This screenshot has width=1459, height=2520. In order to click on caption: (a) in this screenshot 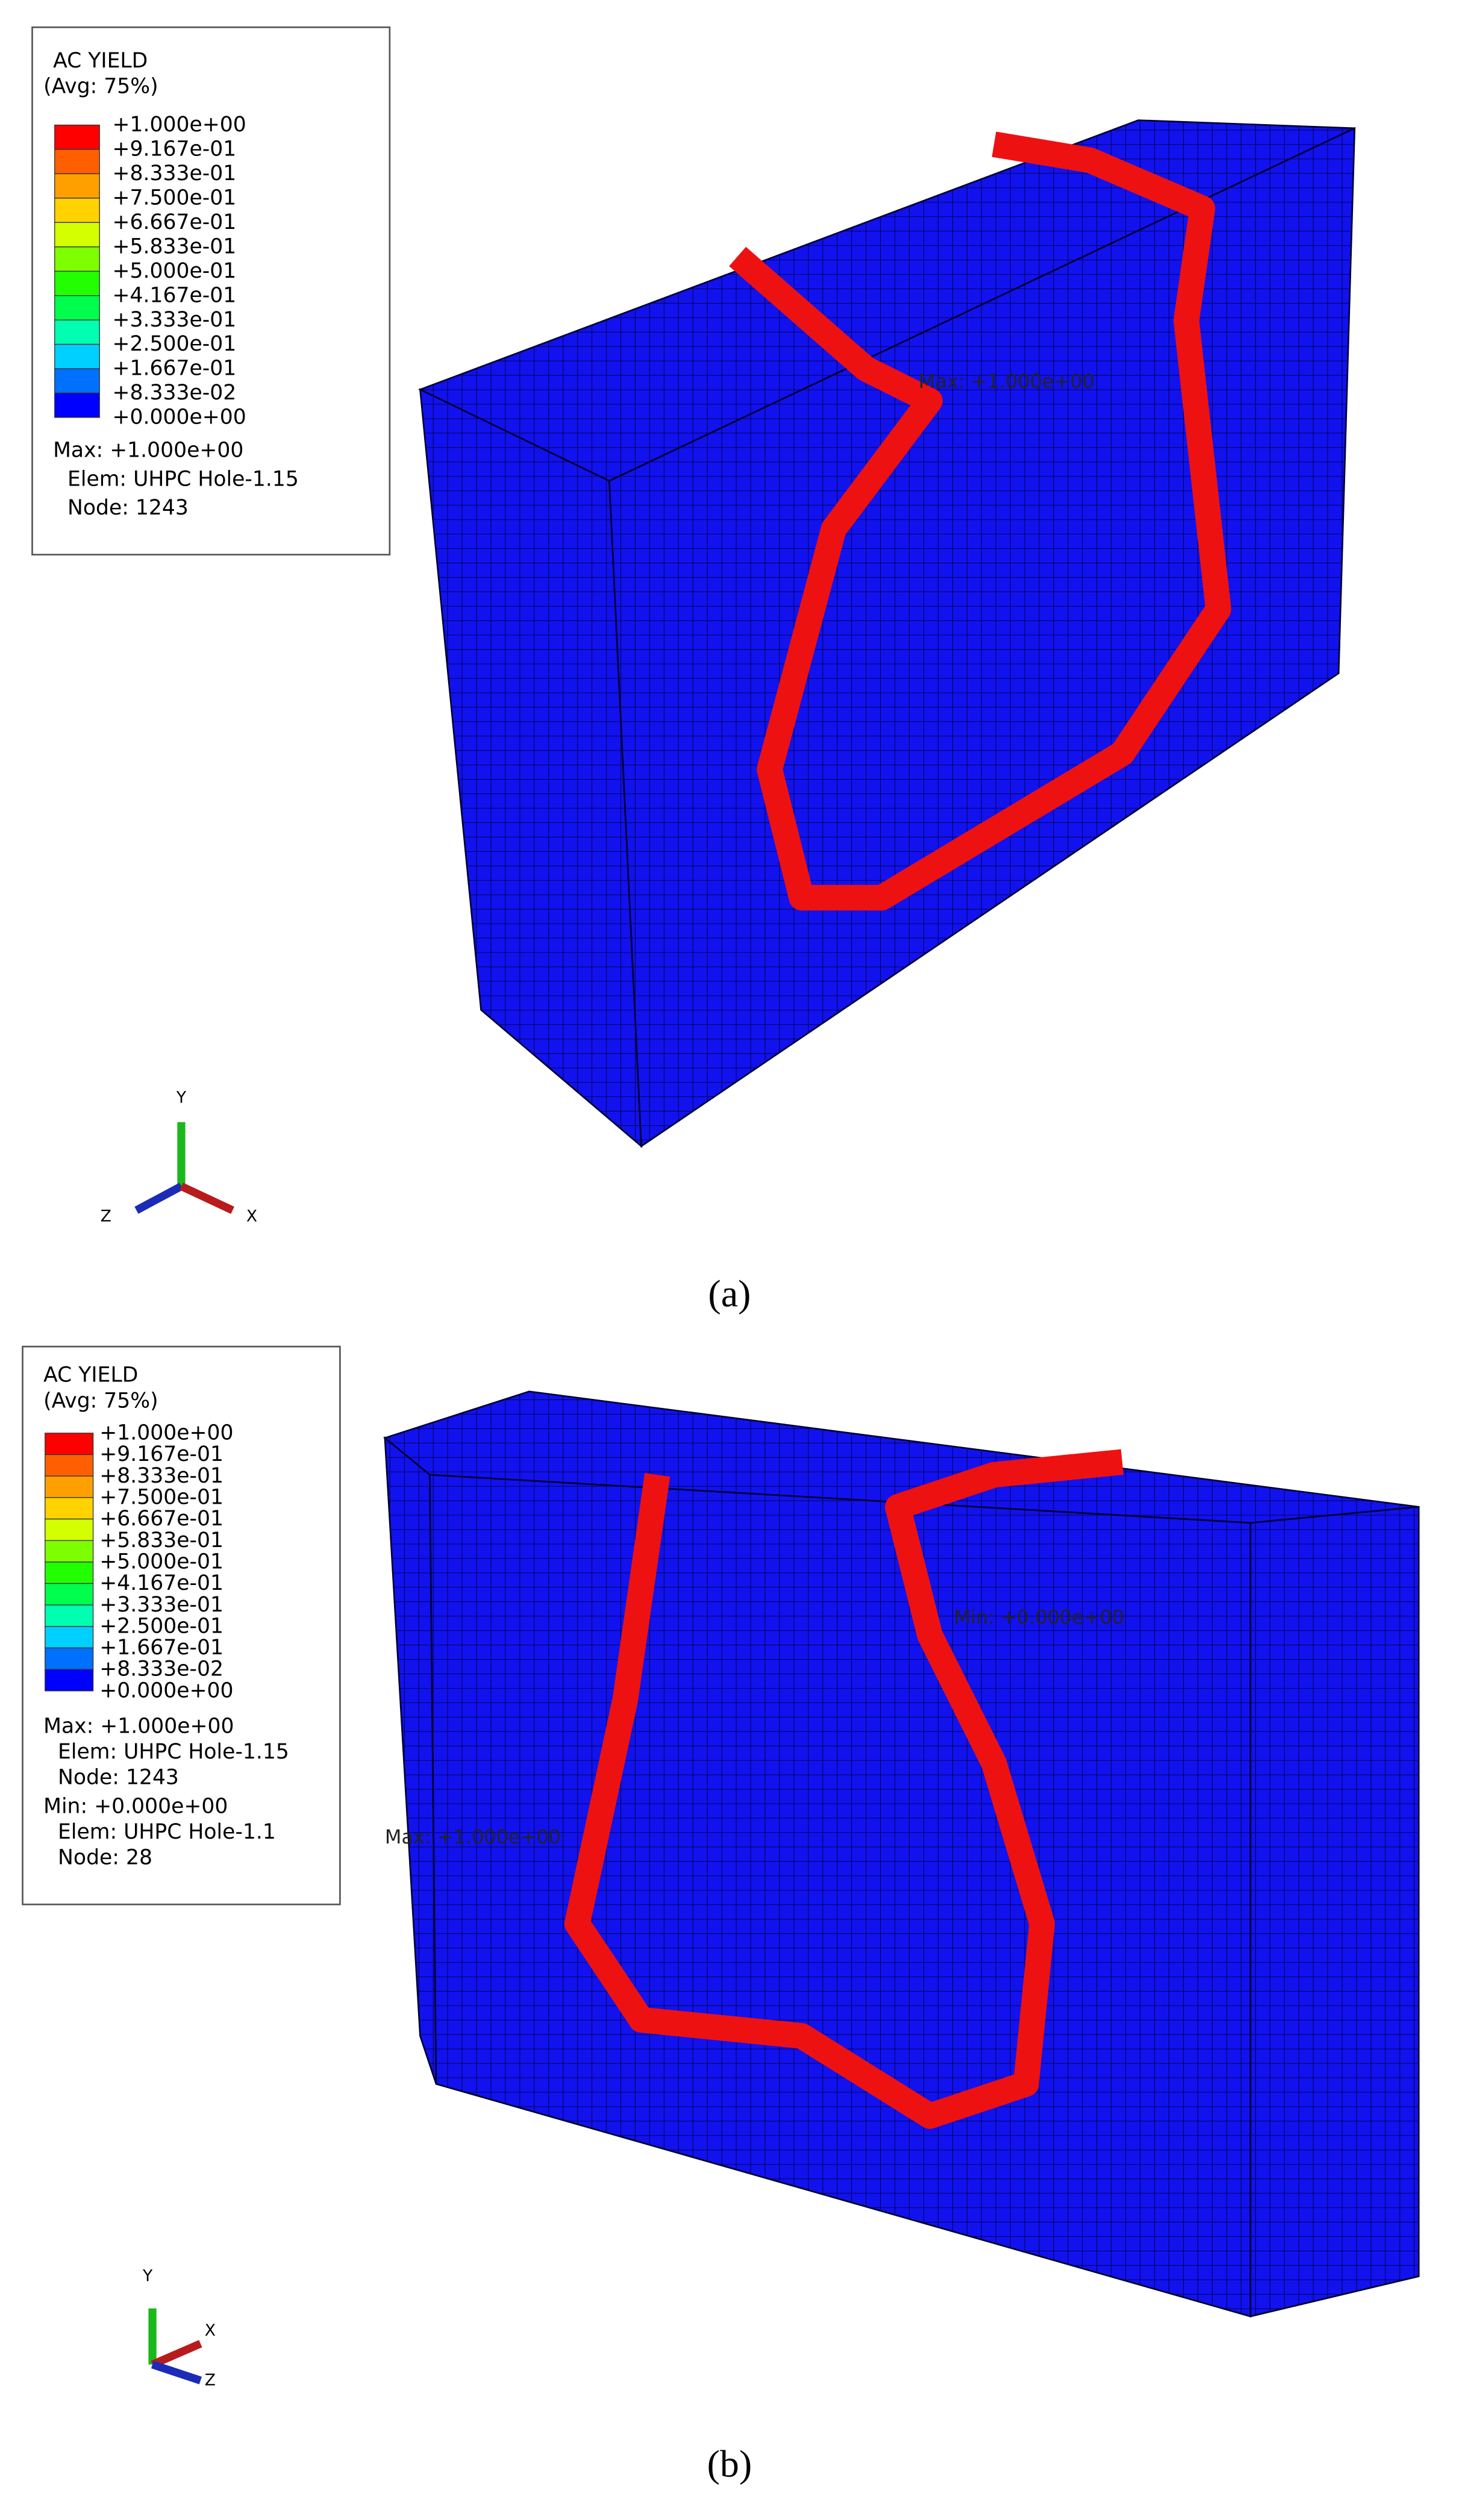, I will do `click(729, 1293)`.